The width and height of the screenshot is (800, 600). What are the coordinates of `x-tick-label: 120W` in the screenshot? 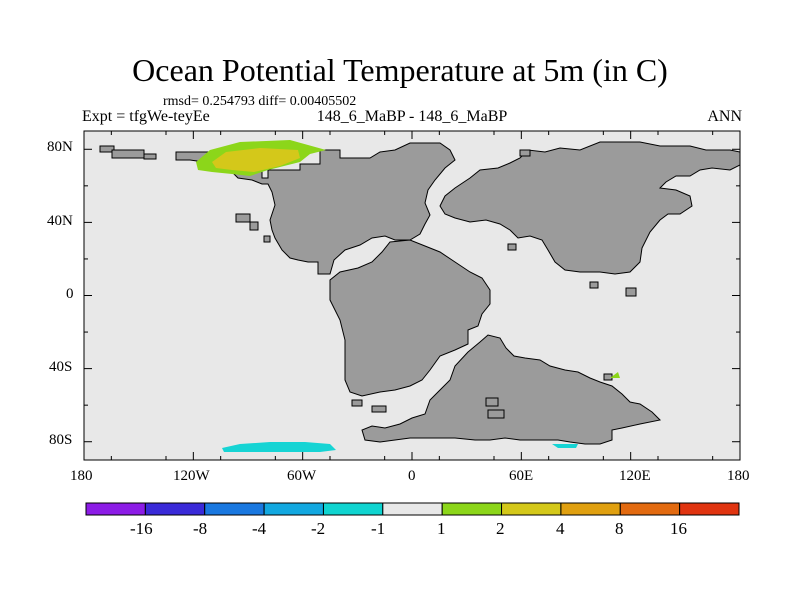 It's located at (191, 476).